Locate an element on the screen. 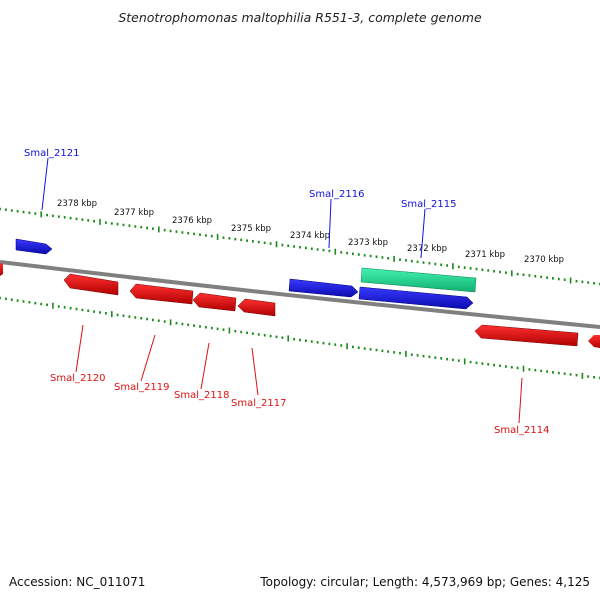  kbp-label: 2378 kbp is located at coordinates (77, 204).